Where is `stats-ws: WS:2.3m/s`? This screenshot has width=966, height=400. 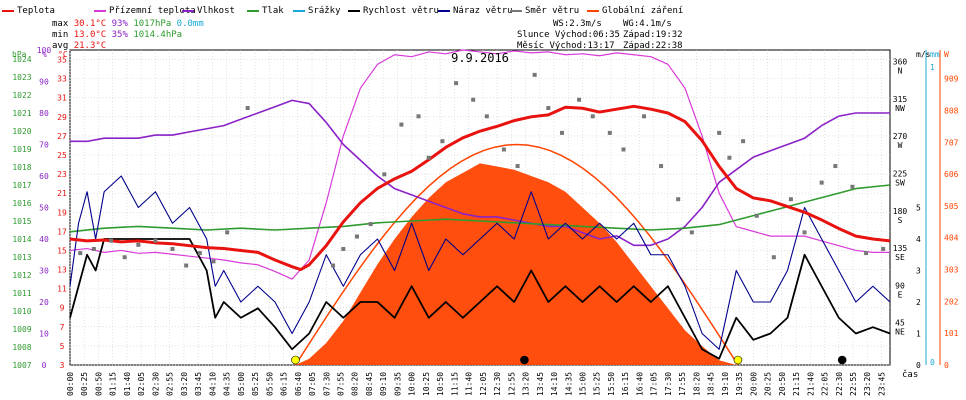
stats-ws: WS:2.3m/s is located at coordinates (577, 24).